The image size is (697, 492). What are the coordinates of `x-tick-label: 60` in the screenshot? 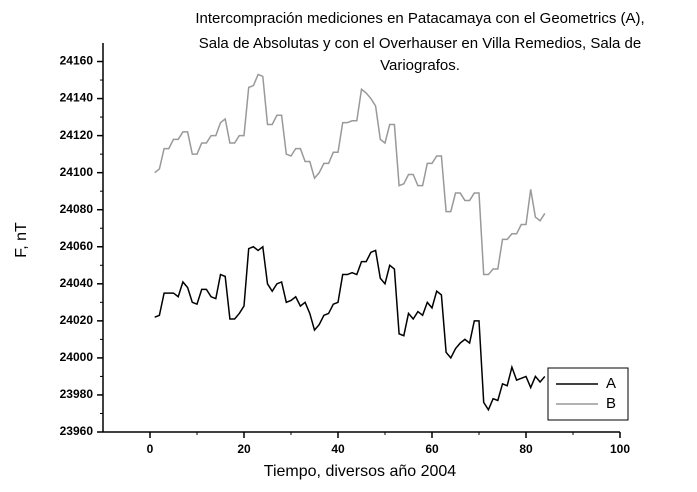 It's located at (432, 449).